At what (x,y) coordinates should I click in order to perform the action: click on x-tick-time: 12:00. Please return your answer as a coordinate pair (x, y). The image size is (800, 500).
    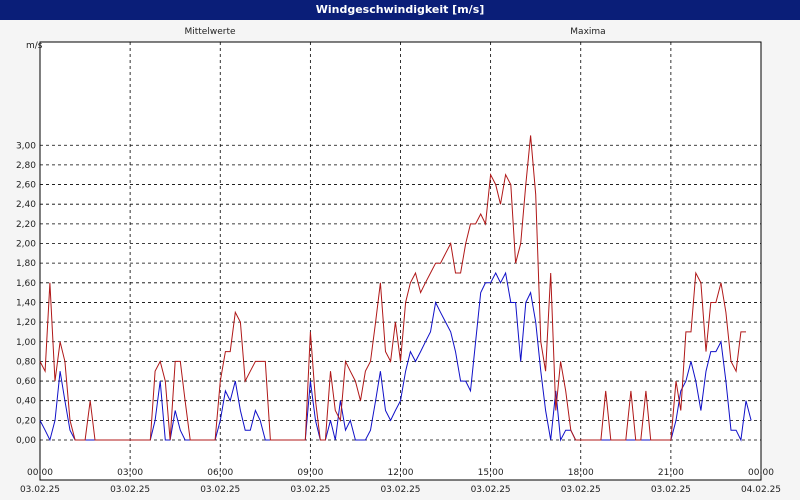
    Looking at the image, I should click on (401, 473).